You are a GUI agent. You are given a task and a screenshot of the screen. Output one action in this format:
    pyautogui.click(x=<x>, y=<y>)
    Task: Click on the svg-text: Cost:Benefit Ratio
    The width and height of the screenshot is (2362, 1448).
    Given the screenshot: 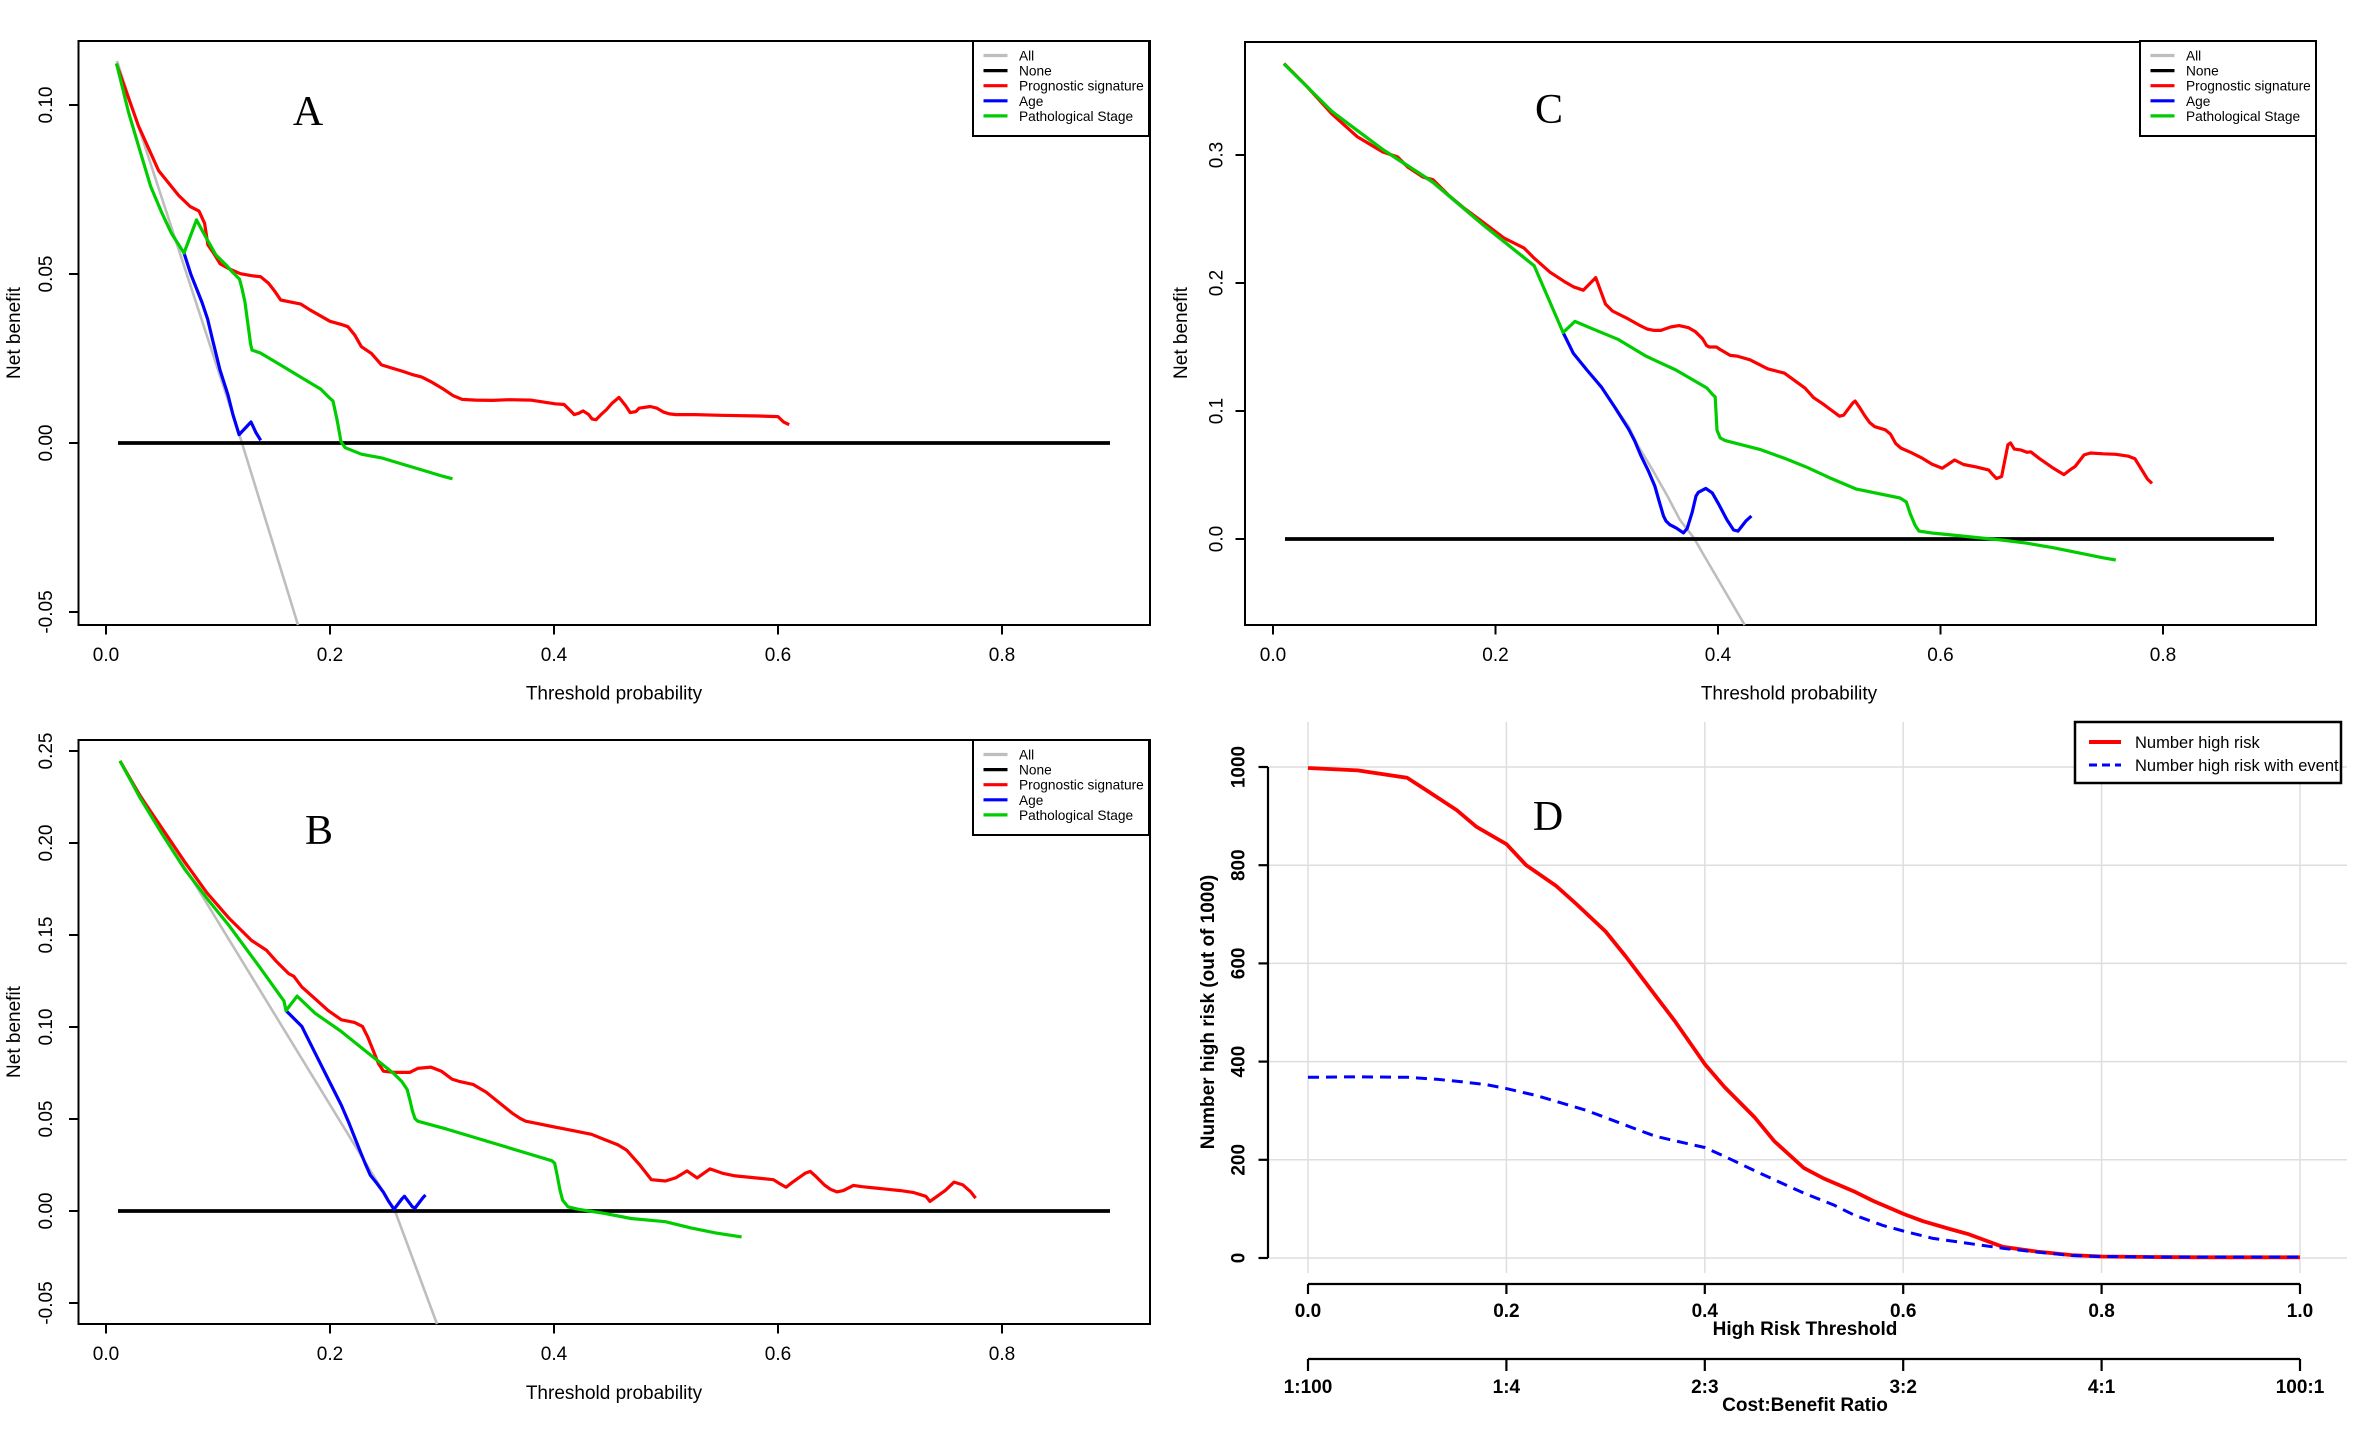 What is the action you would take?
    pyautogui.click(x=1805, y=1405)
    